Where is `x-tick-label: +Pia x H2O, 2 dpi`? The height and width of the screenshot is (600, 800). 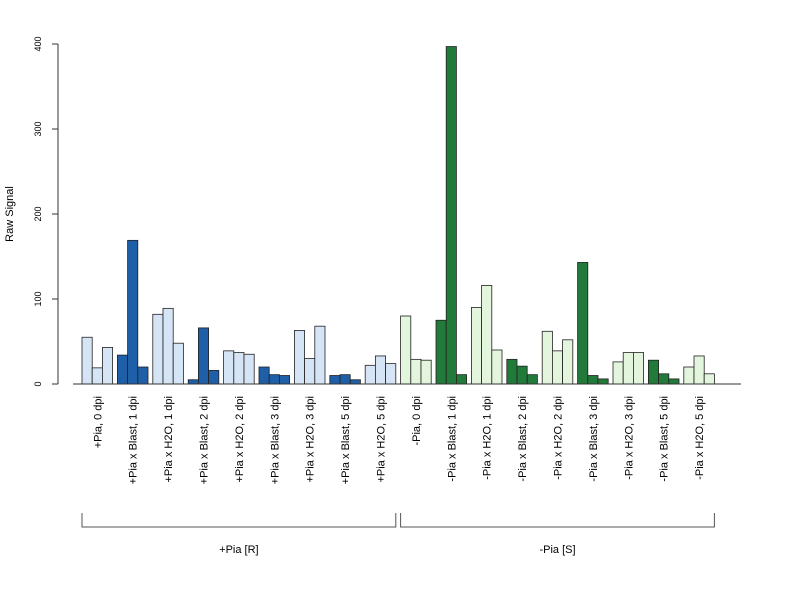
x-tick-label: +Pia x H2O, 2 dpi is located at coordinates (240, 439).